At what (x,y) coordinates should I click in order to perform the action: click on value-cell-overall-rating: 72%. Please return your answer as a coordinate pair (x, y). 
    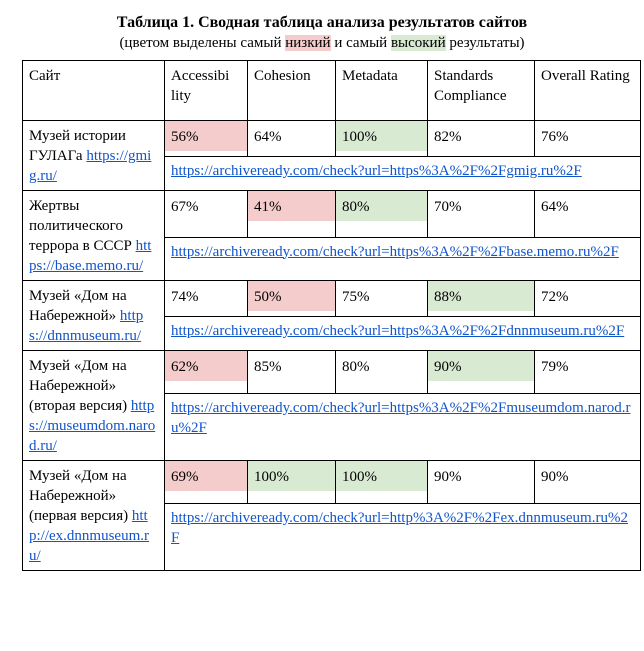
    Looking at the image, I should click on (587, 298).